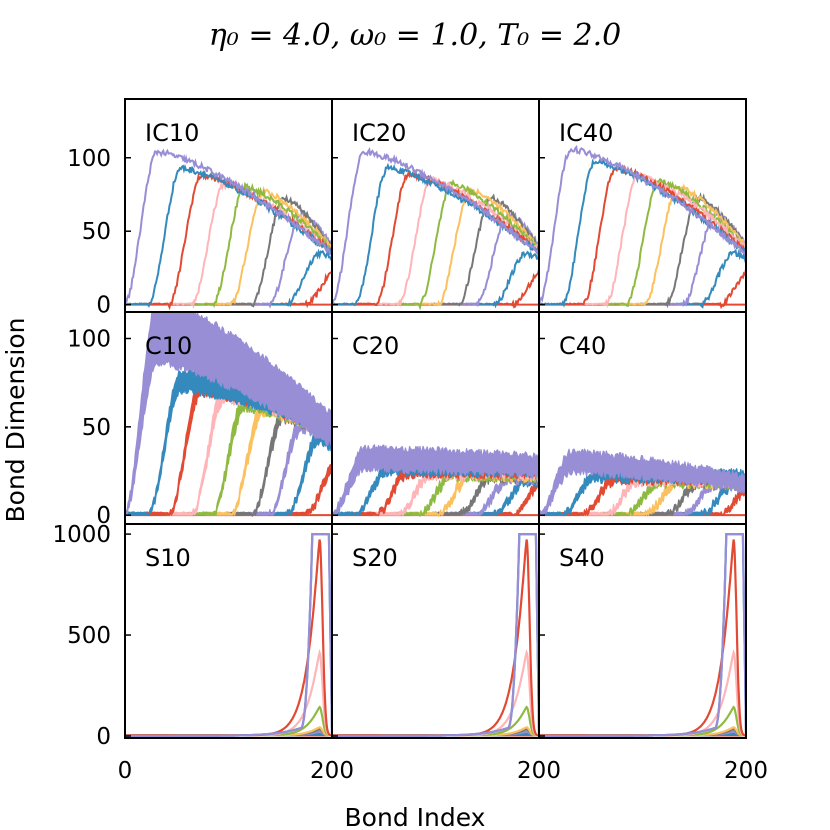  Describe the element at coordinates (168, 346) in the screenshot. I see `panel-label: C10` at that location.